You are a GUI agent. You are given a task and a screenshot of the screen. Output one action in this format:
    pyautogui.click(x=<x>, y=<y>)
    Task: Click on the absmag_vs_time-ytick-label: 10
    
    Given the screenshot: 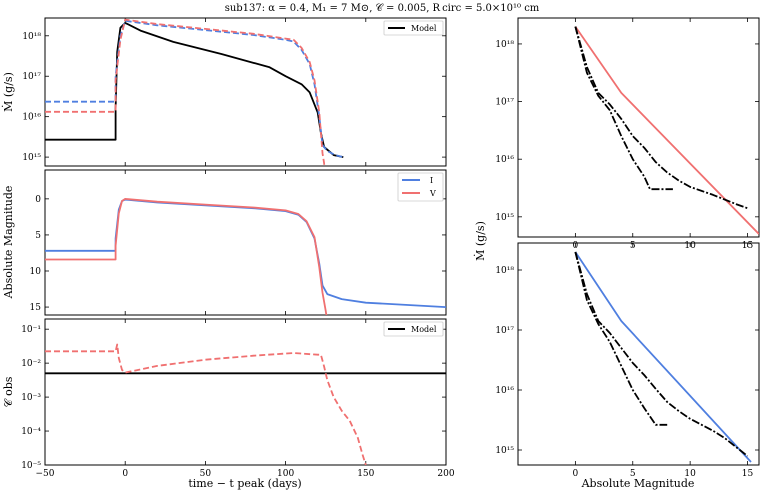 What is the action you would take?
    pyautogui.click(x=36, y=272)
    